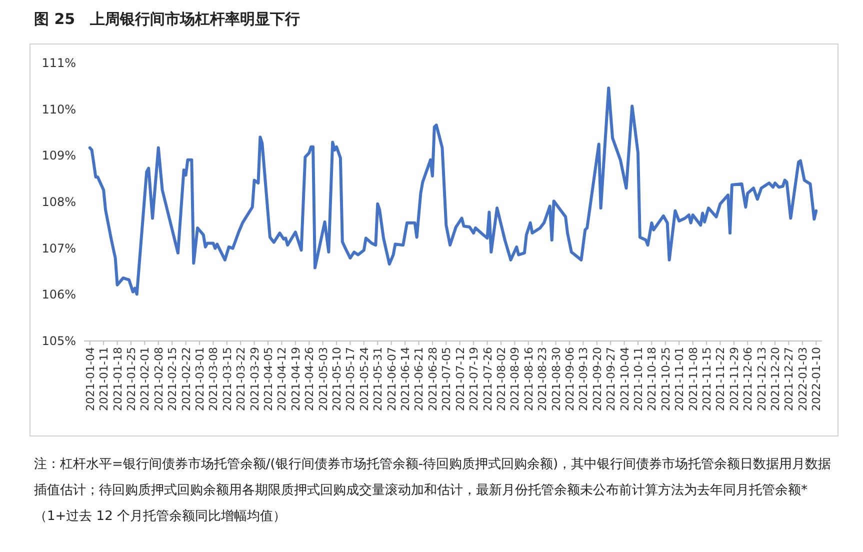 Image resolution: width=863 pixels, height=552 pixels. Describe the element at coordinates (59, 248) in the screenshot. I see `y-tick-label: 107%` at that location.